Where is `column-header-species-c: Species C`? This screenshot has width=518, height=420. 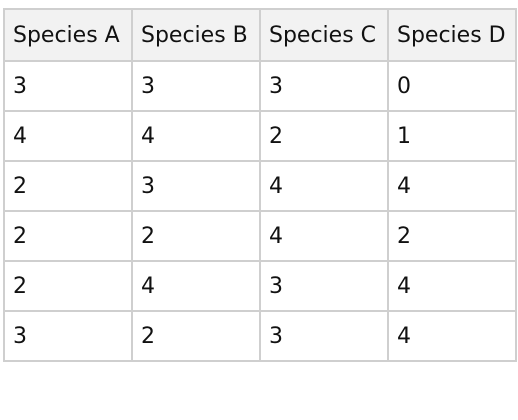
column-header-species-c: Species C is located at coordinates (324, 35).